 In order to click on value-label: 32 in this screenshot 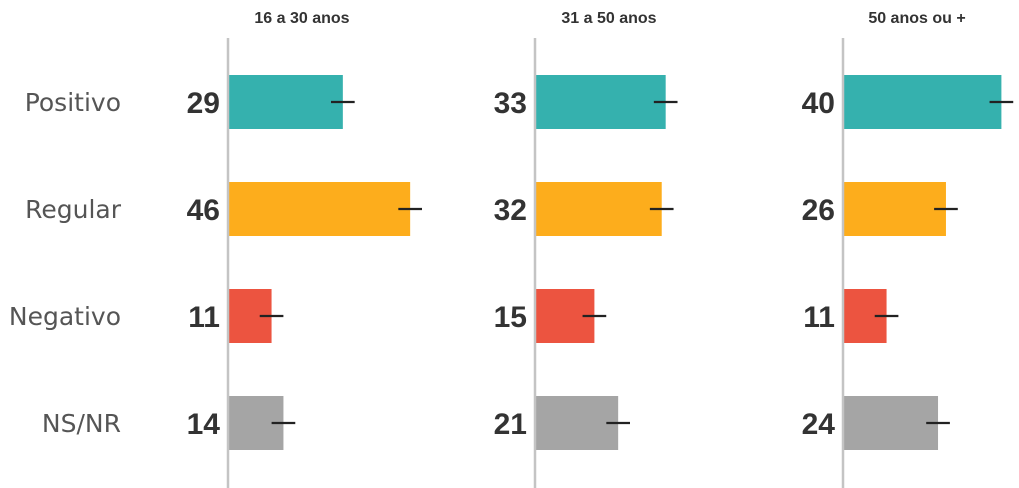, I will do `click(510, 210)`.